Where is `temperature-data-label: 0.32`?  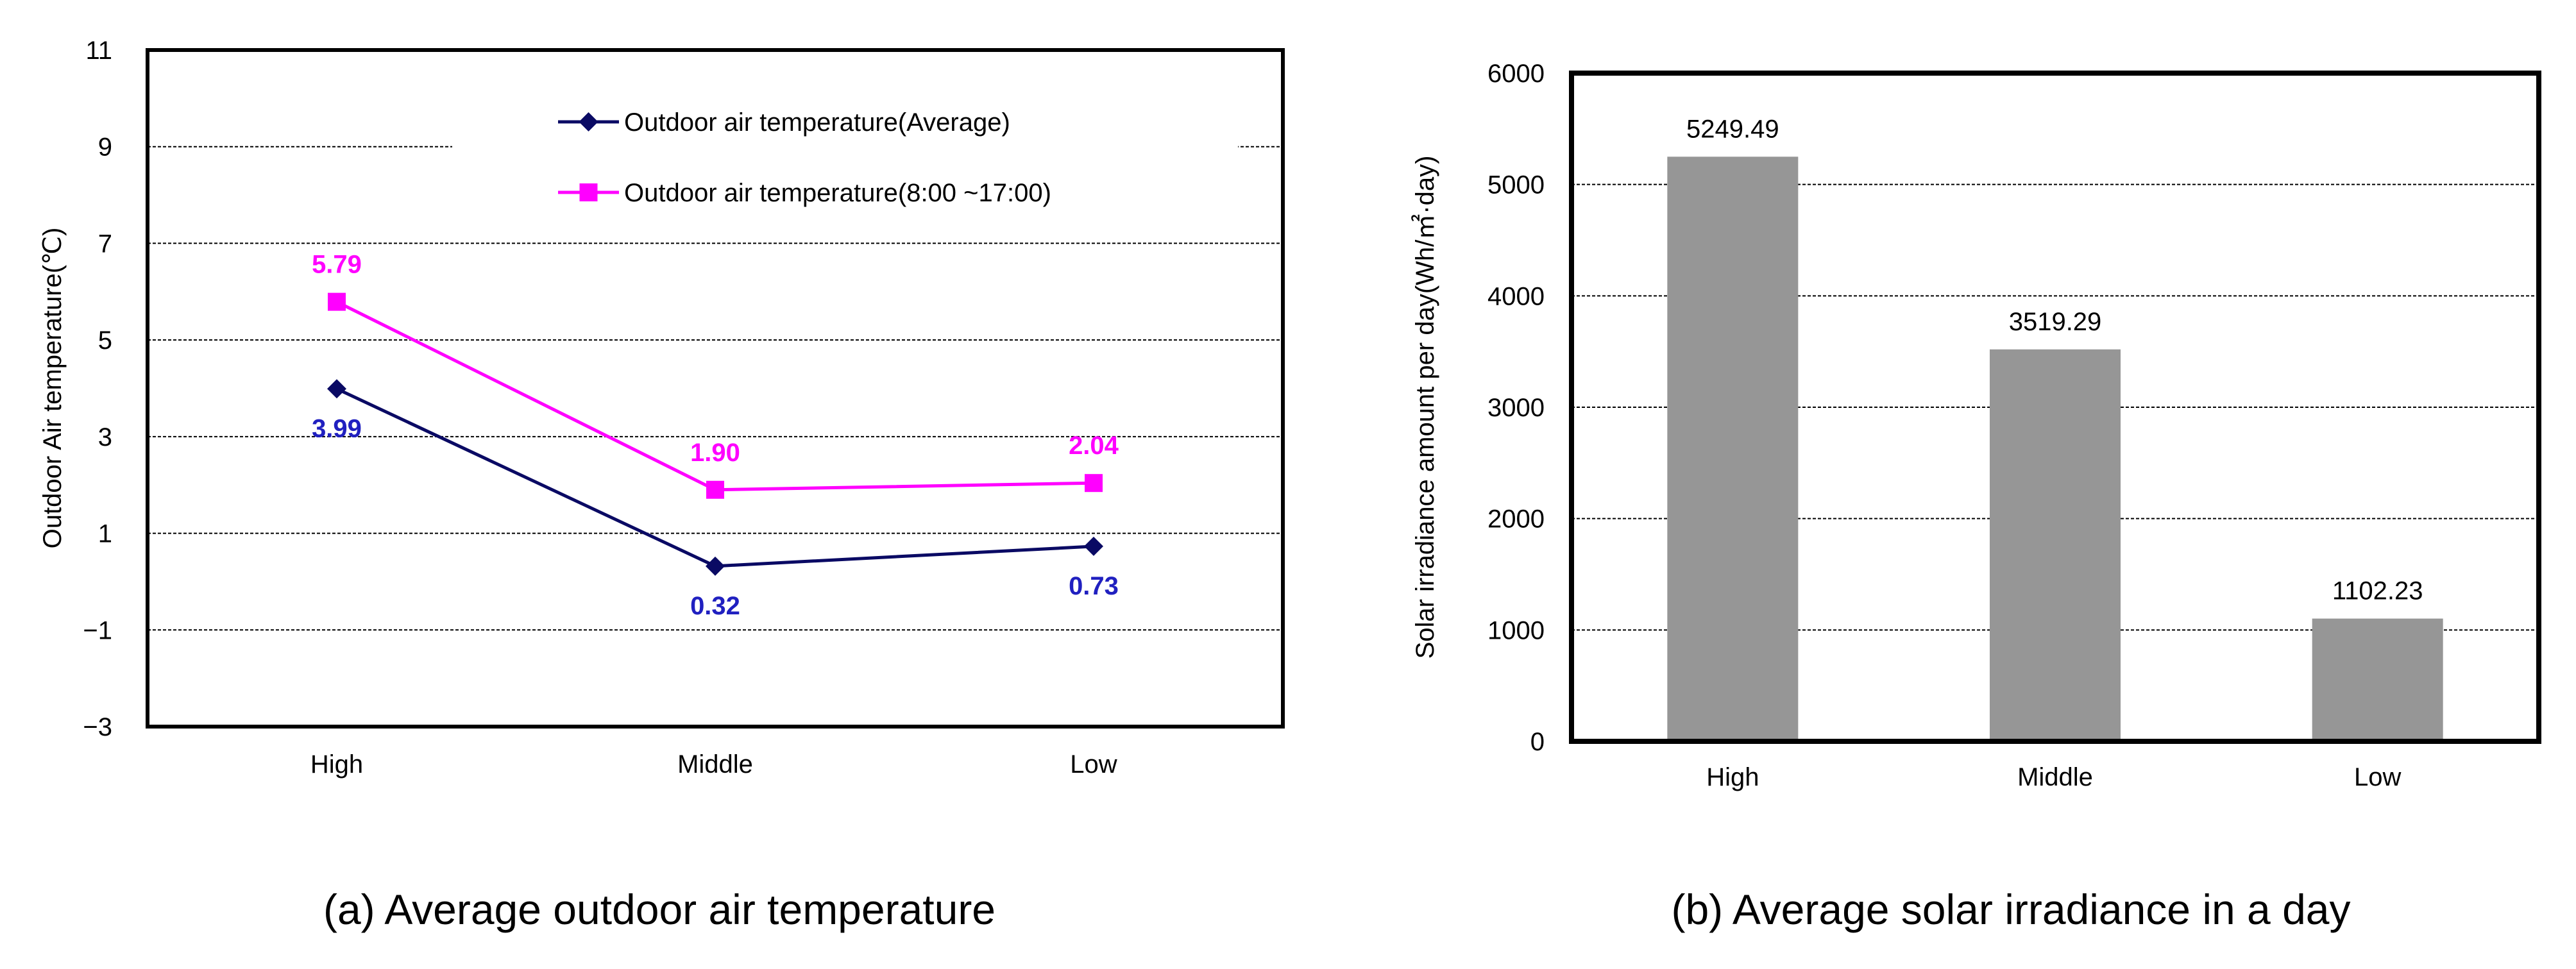 temperature-data-label: 0.32 is located at coordinates (715, 606).